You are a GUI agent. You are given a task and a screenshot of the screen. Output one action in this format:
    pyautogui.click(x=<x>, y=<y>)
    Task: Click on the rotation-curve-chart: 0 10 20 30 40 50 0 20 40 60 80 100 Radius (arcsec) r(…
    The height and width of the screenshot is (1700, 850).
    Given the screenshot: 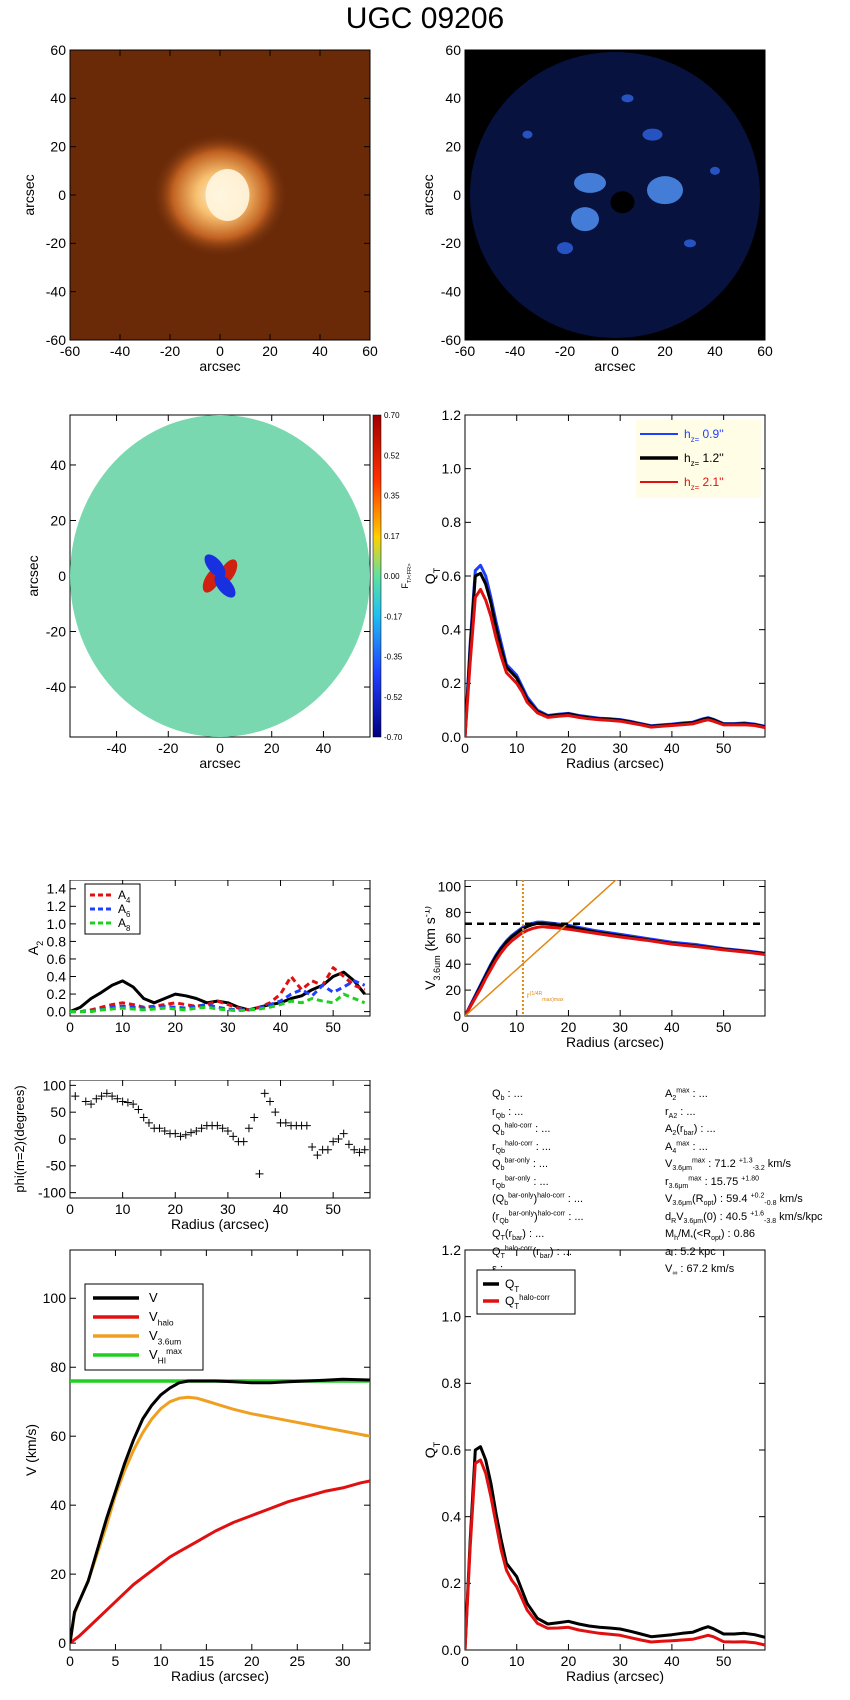 What is the action you would take?
    pyautogui.click(x=595, y=965)
    